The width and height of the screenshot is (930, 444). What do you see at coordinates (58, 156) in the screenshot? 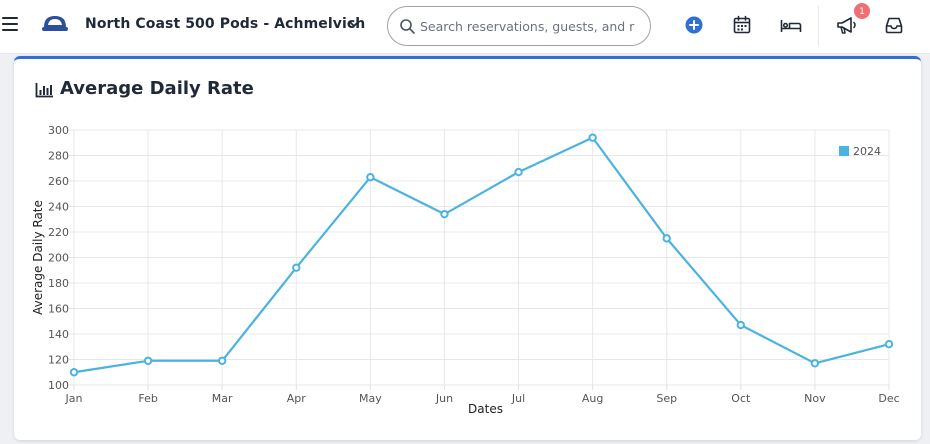
I see `y-tick-label: 280` at bounding box center [58, 156].